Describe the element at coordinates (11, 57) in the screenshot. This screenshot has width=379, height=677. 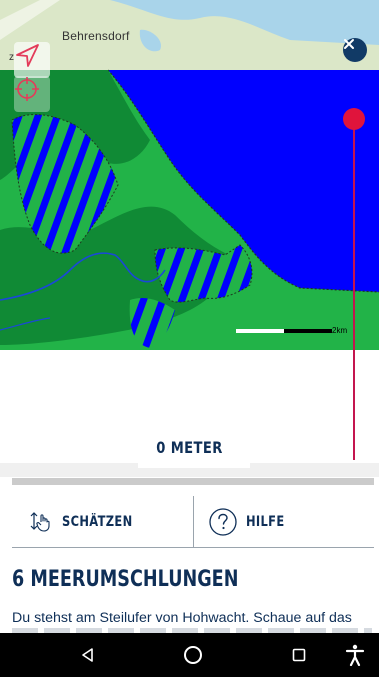
I see `map-edge-label: z` at that location.